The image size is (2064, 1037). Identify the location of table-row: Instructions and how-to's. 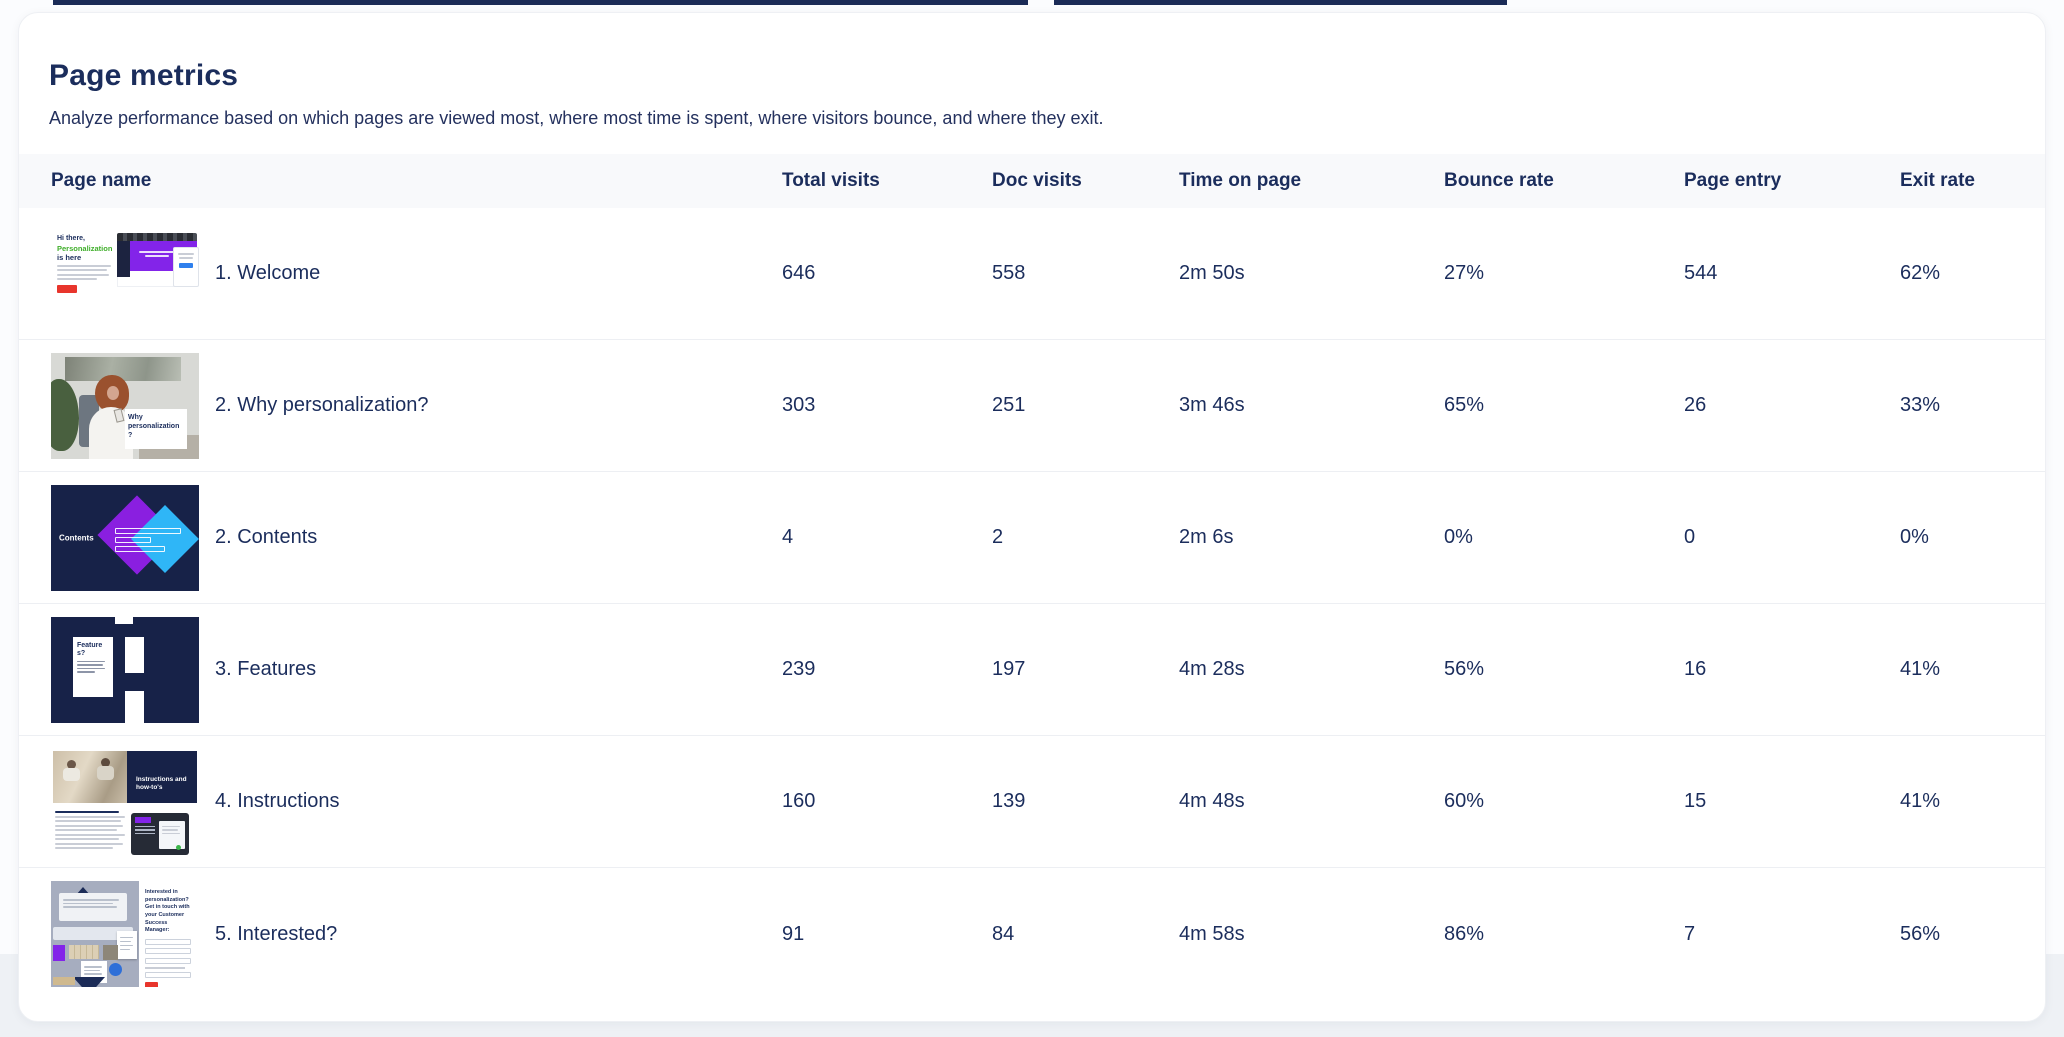
(1032, 802).